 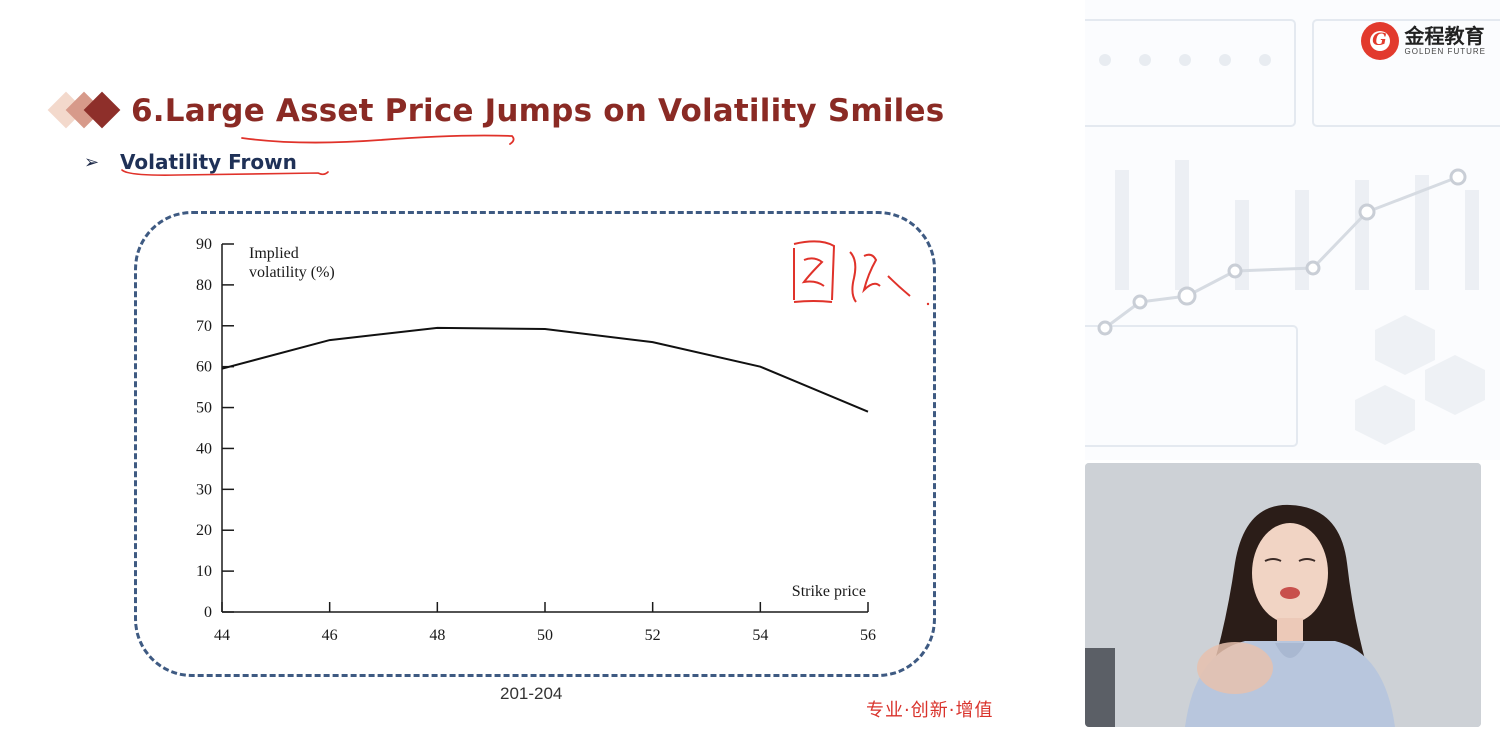 What do you see at coordinates (1445, 51) in the screenshot?
I see `brand-name-en: GOLDEN FUTURE` at bounding box center [1445, 51].